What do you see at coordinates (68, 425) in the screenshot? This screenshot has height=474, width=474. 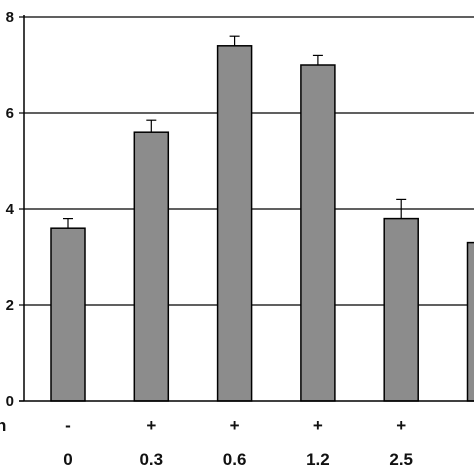 I see `x-tick-label-row1: -` at bounding box center [68, 425].